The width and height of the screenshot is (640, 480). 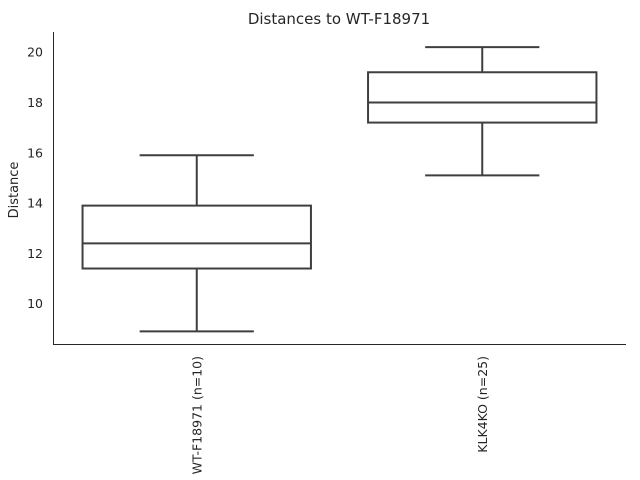 I want to click on chart-title: Distances to WT-F18971, so click(x=339, y=19).